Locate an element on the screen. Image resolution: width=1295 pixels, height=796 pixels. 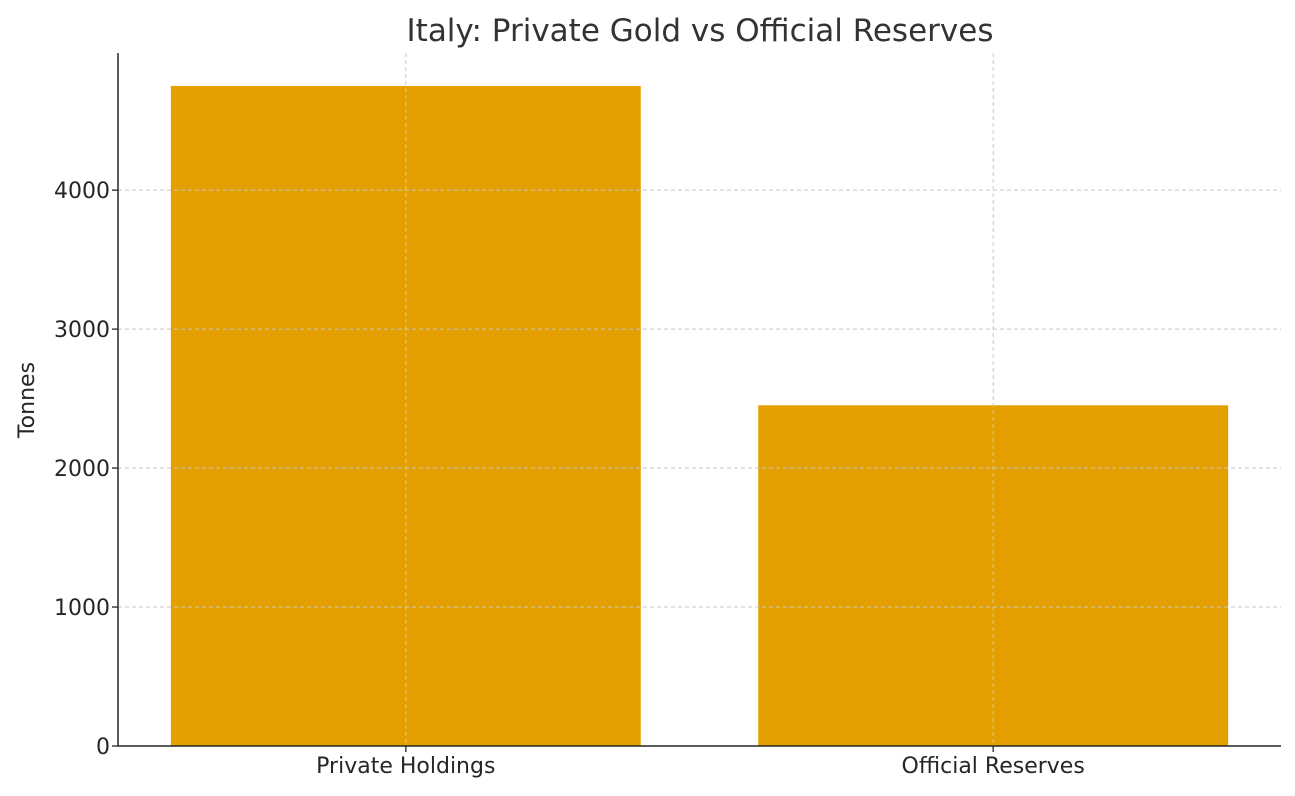
y-tick-label: 2000 is located at coordinates (82, 469).